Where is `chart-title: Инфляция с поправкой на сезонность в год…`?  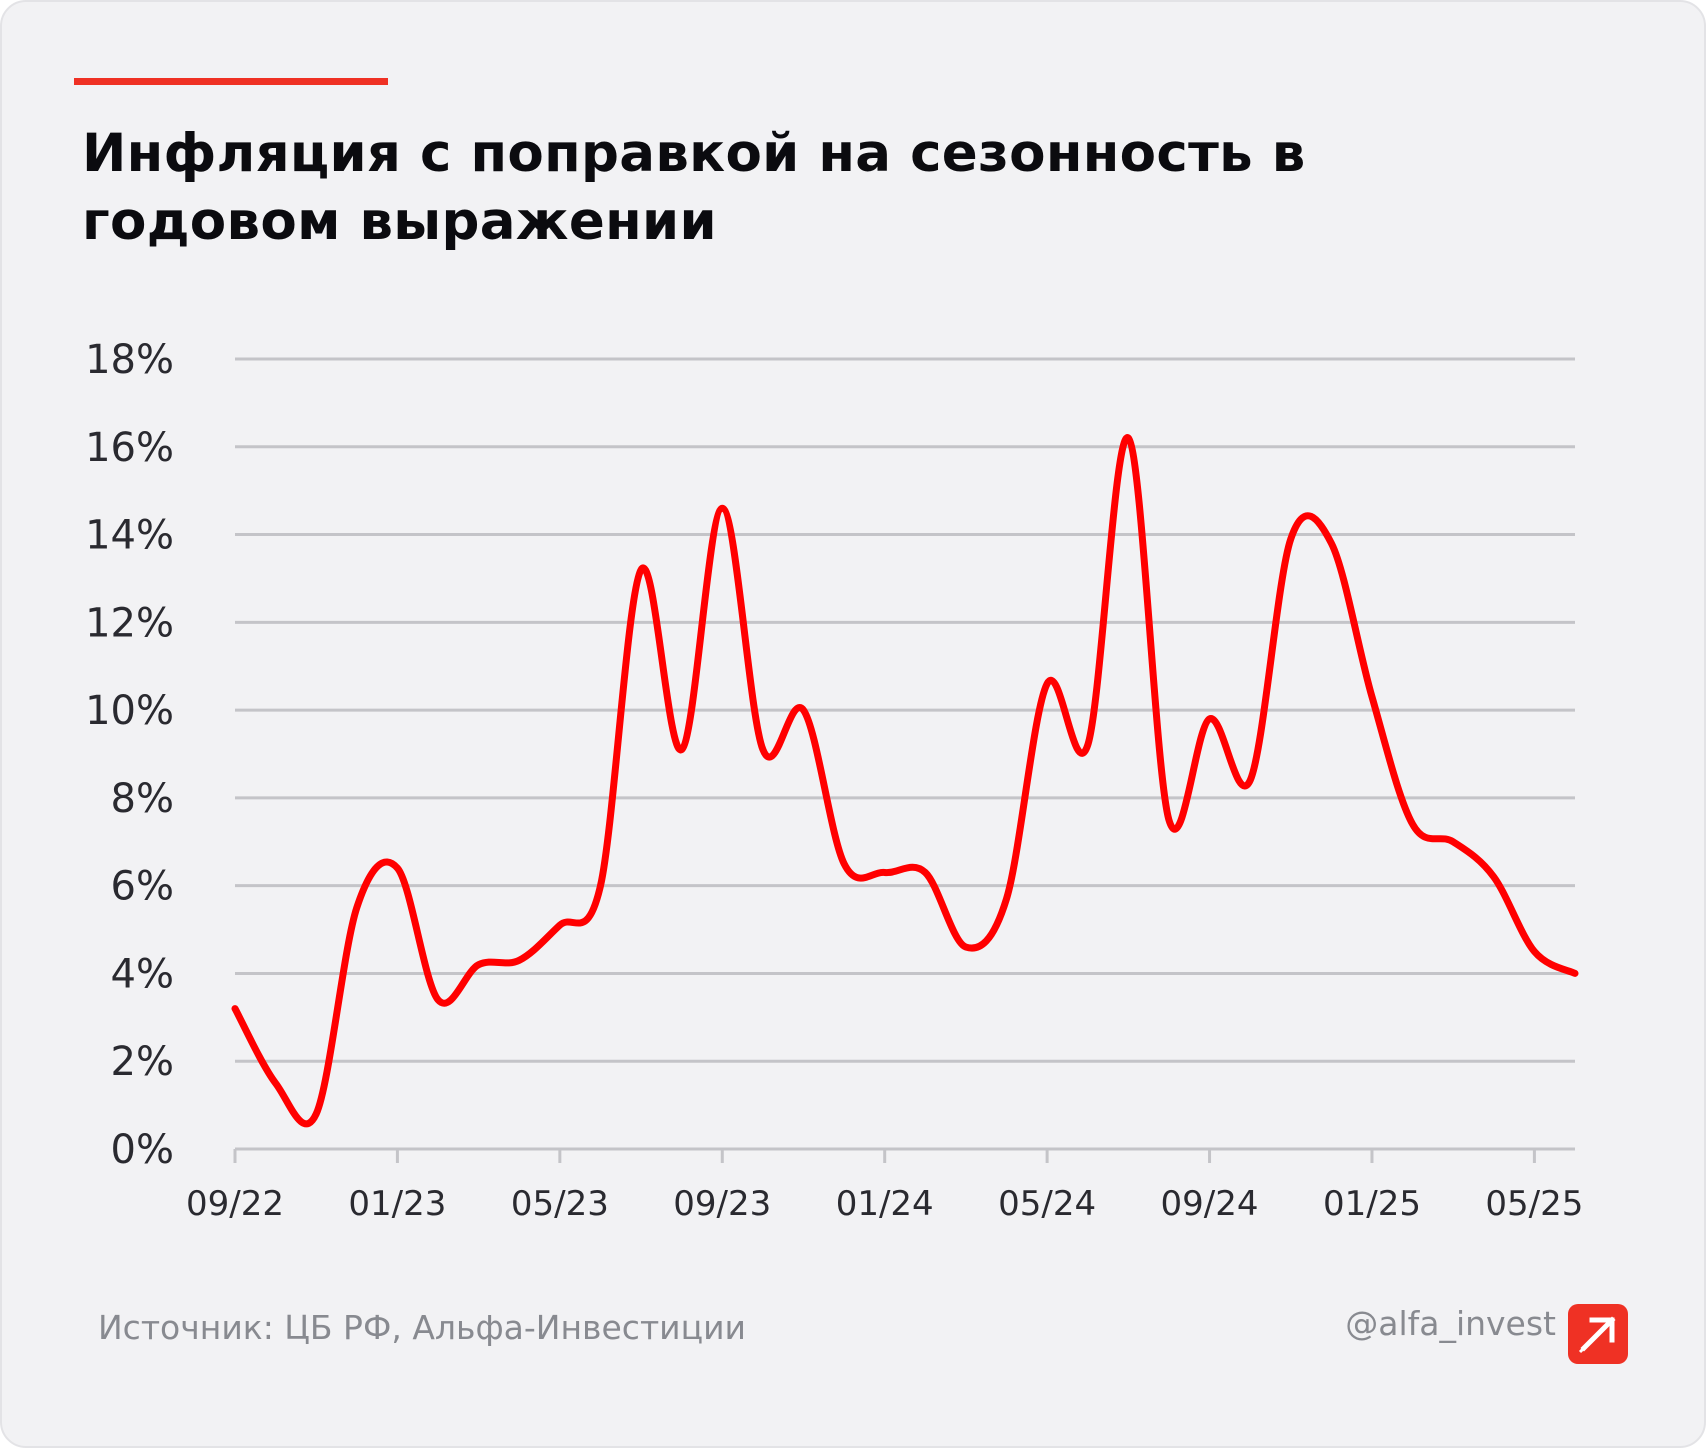
chart-title: Инфляция с поправкой на сезонность в год… is located at coordinates (782, 188).